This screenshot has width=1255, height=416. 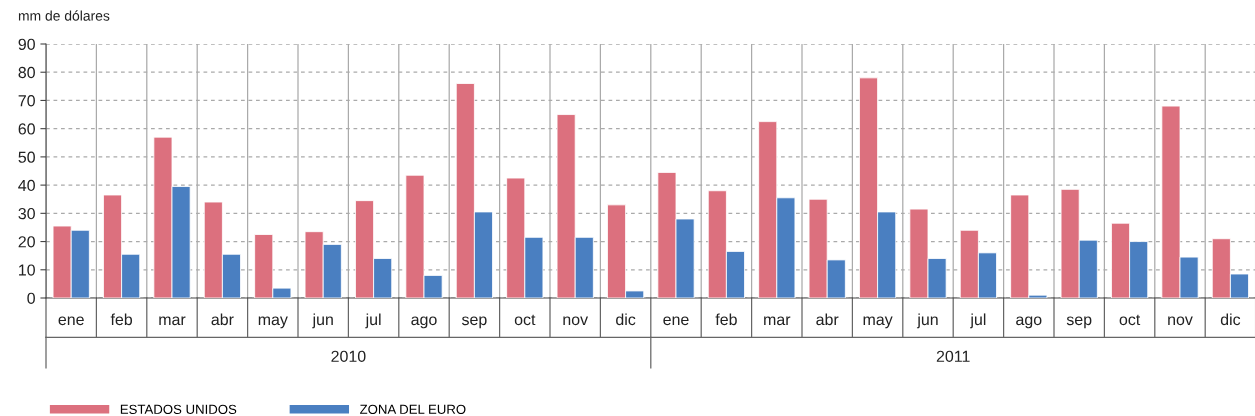 What do you see at coordinates (178, 409) in the screenshot?
I see `legend-label: ESTADOS UNIDOS` at bounding box center [178, 409].